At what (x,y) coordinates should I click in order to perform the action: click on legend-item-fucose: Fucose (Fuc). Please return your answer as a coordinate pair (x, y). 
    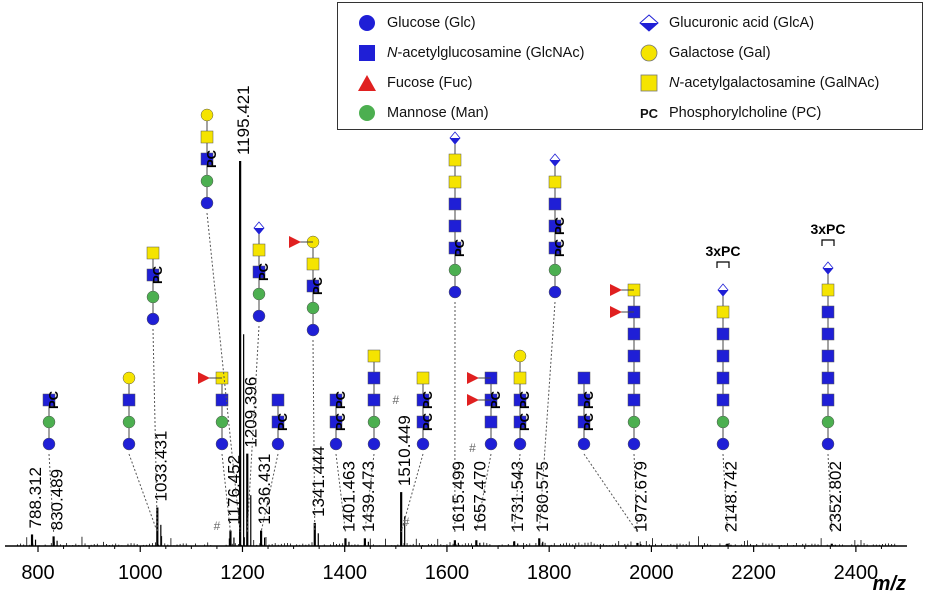
    Looking at the image, I should click on (414, 83).